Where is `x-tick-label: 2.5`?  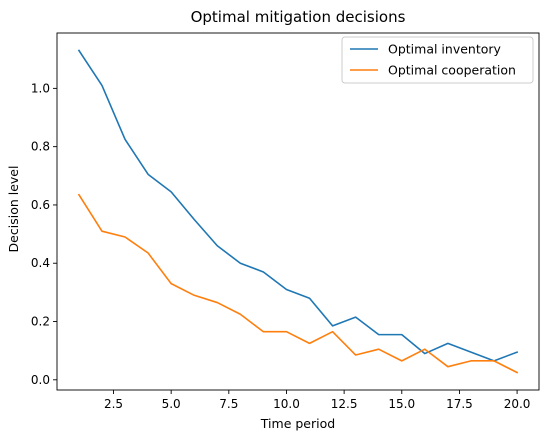
x-tick-label: 2.5 is located at coordinates (113, 404).